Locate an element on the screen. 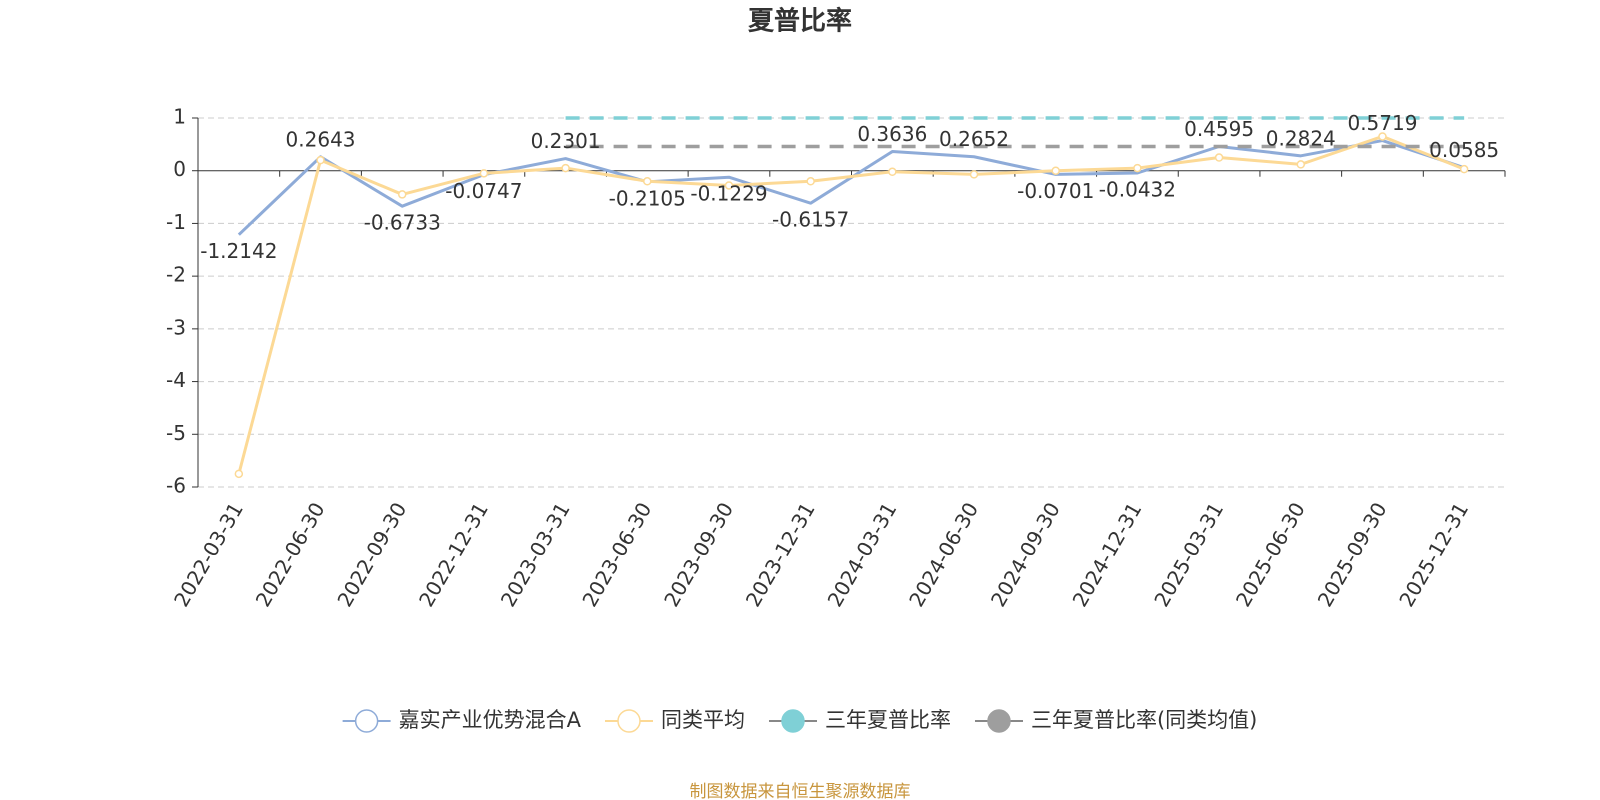 The width and height of the screenshot is (1600, 800). data-label: 0.2301 is located at coordinates (566, 141).